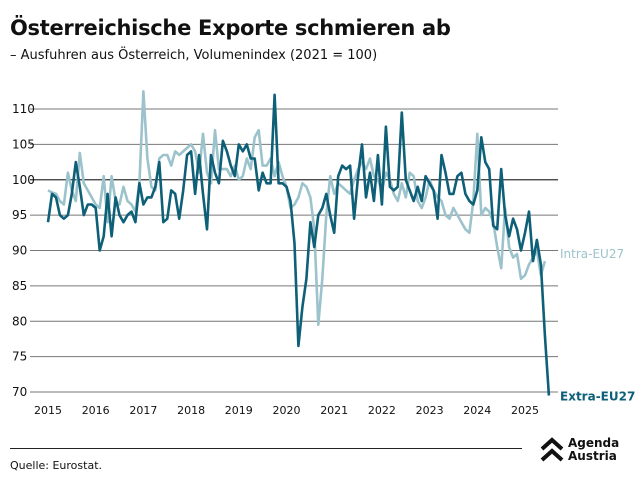  I want to click on chart-title: Österreichische Exporte schmieren ab, so click(230, 28).